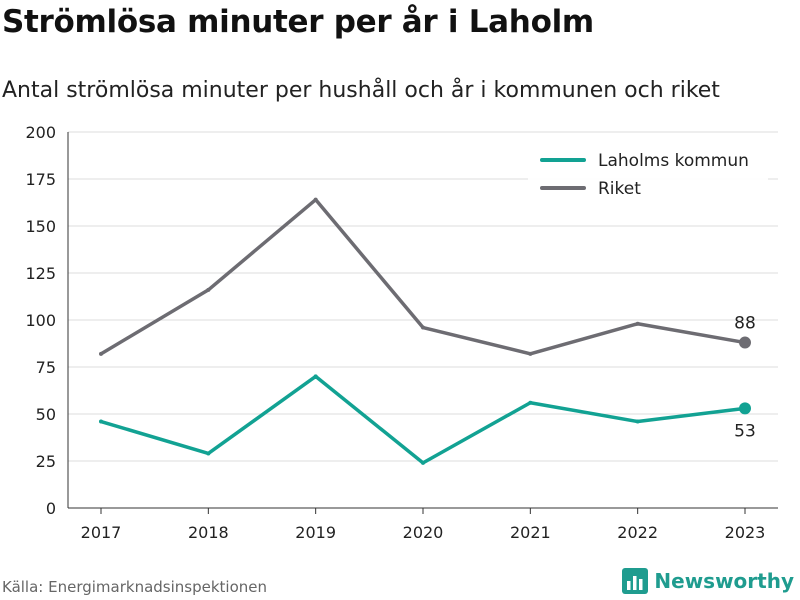  What do you see at coordinates (745, 431) in the screenshot?
I see `data-label-end: 53` at bounding box center [745, 431].